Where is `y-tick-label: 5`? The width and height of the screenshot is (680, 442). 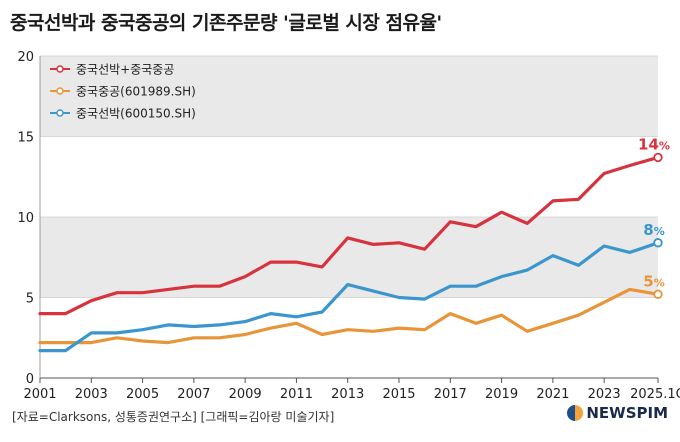
y-tick-label: 5 is located at coordinates (30, 299).